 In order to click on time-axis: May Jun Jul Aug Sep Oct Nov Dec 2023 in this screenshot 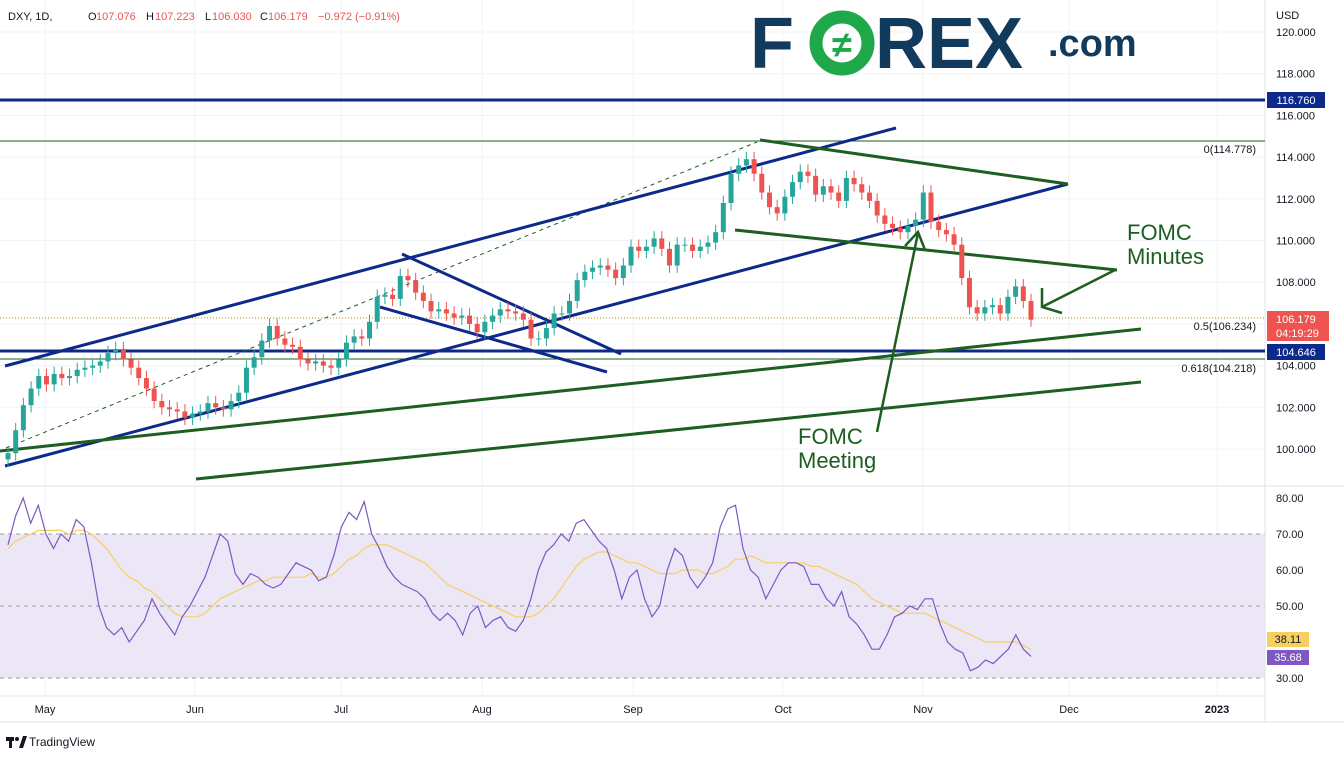, I will do `click(632, 710)`.